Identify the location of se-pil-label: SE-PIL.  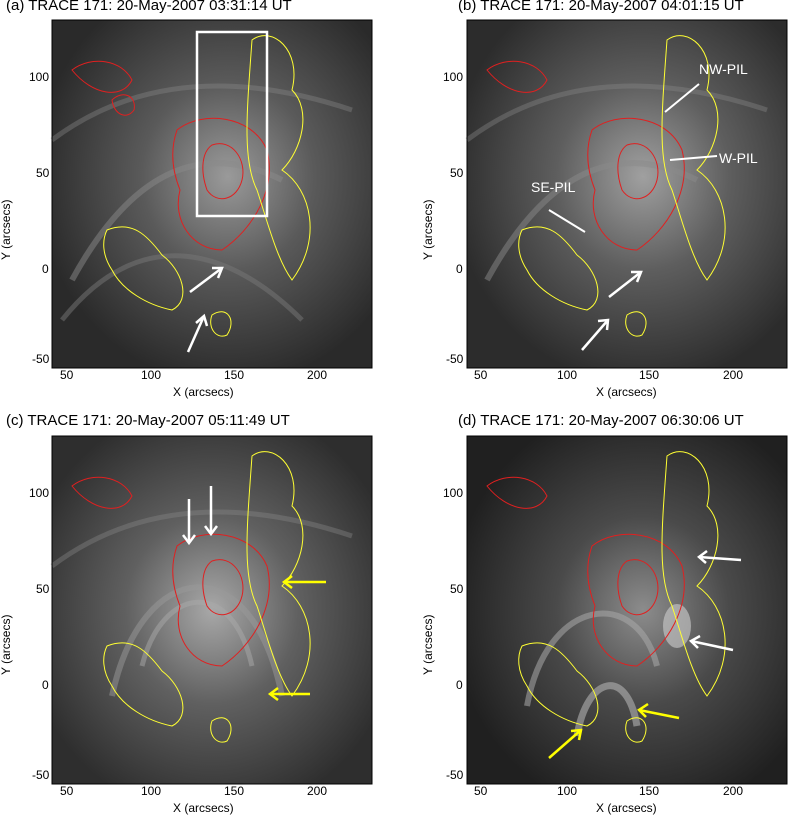
(553, 187).